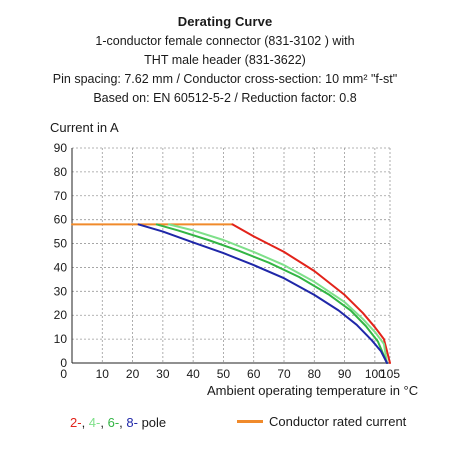 Image resolution: width=450 pixels, height=450 pixels. What do you see at coordinates (61, 172) in the screenshot?
I see `y-tick-label: 80` at bounding box center [61, 172].